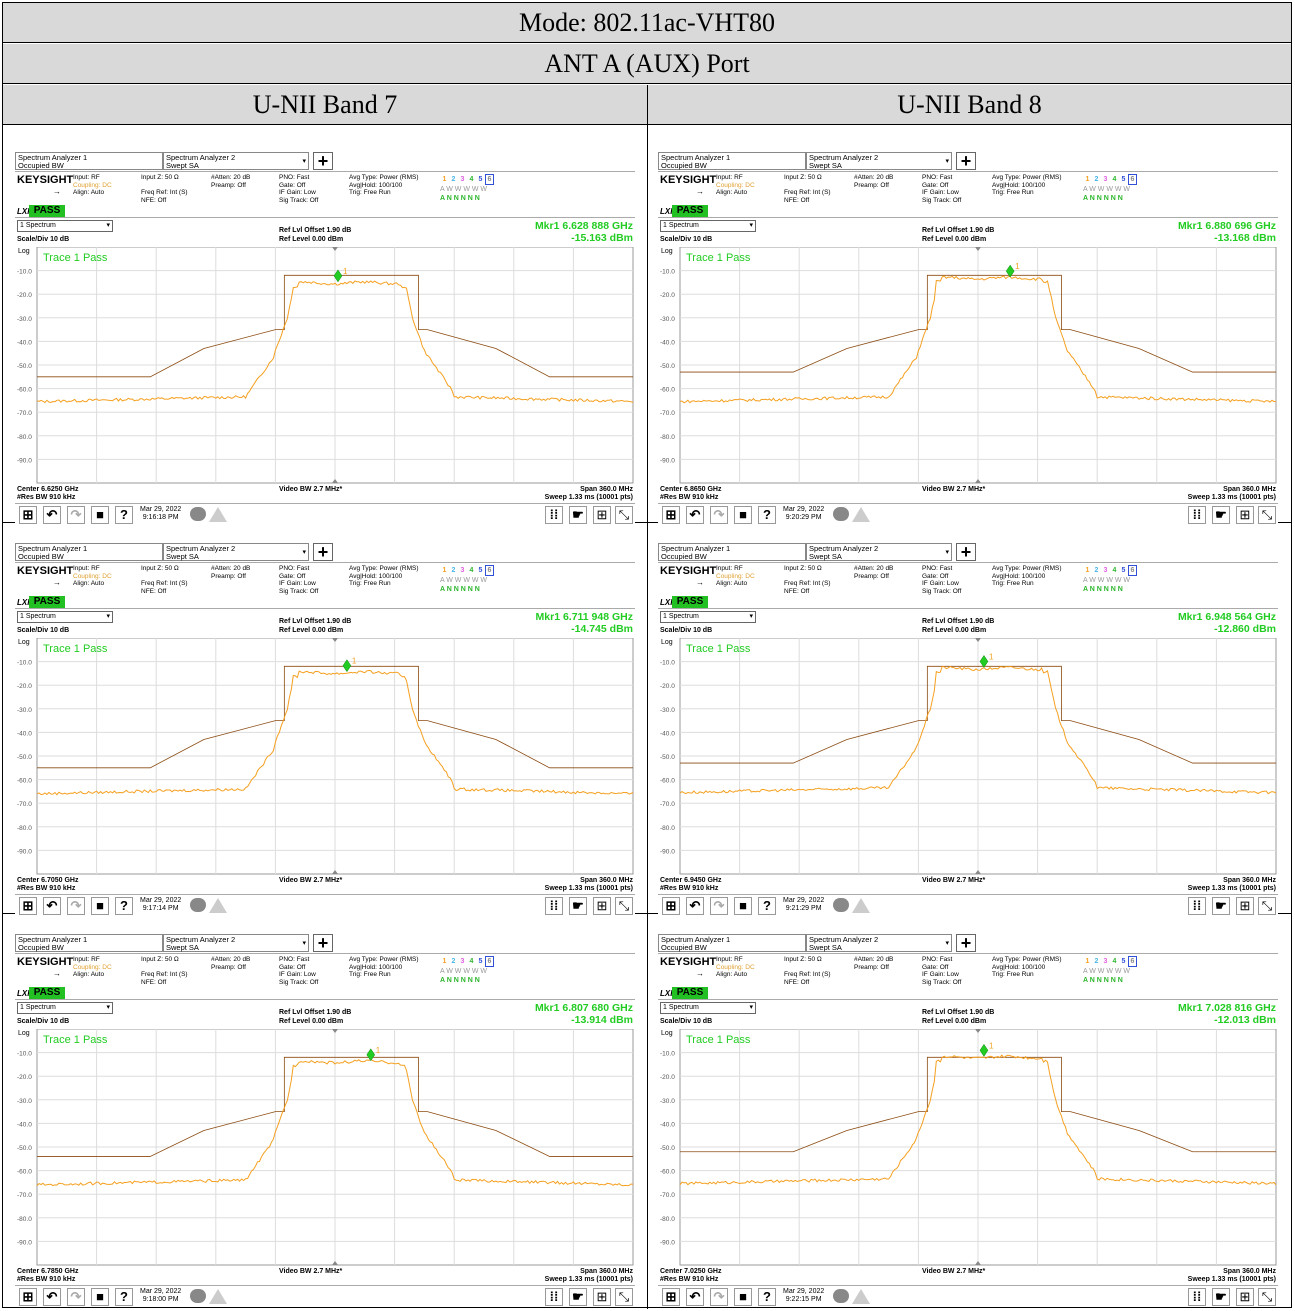 This screenshot has height=1311, width=1295. I want to click on input-settings: Input: RF Coupling: DC Align: Auto, so click(735, 967).